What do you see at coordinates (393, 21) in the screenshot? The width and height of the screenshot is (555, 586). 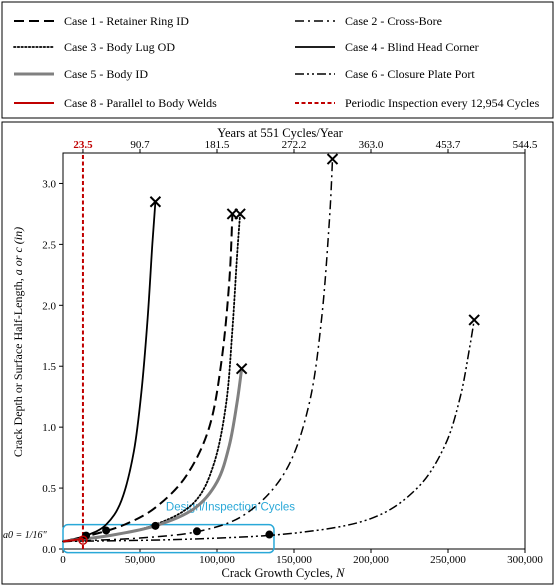 I see `legend-label: Case 2 - Cross-Bore` at bounding box center [393, 21].